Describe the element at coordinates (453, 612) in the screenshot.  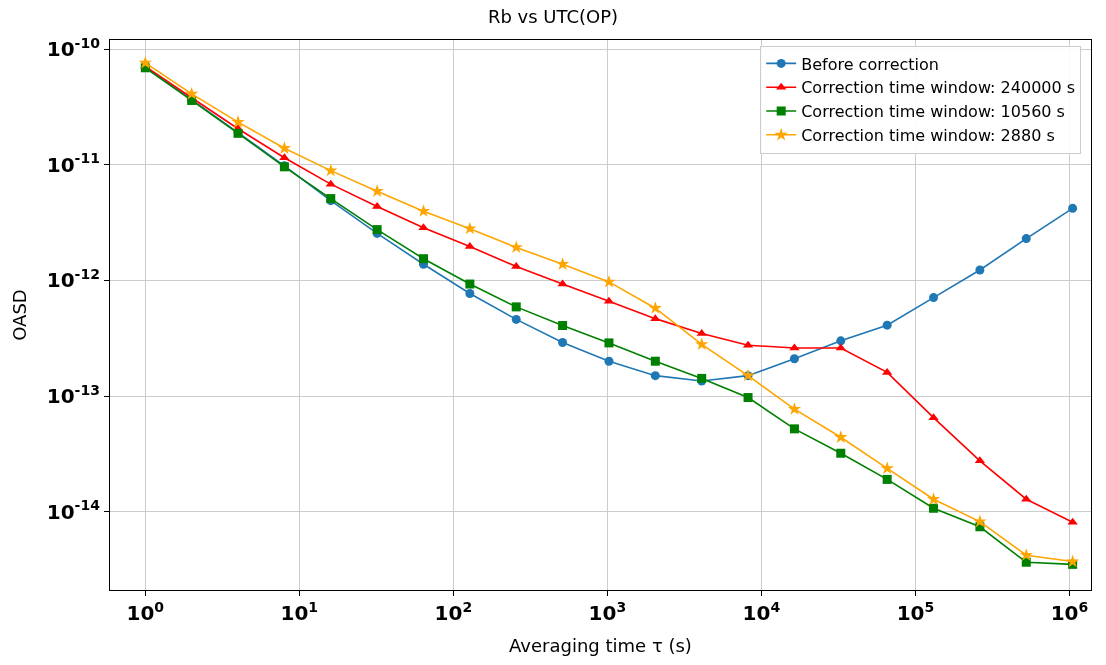
I see `x-tick-label: 10$^{2}$` at that location.